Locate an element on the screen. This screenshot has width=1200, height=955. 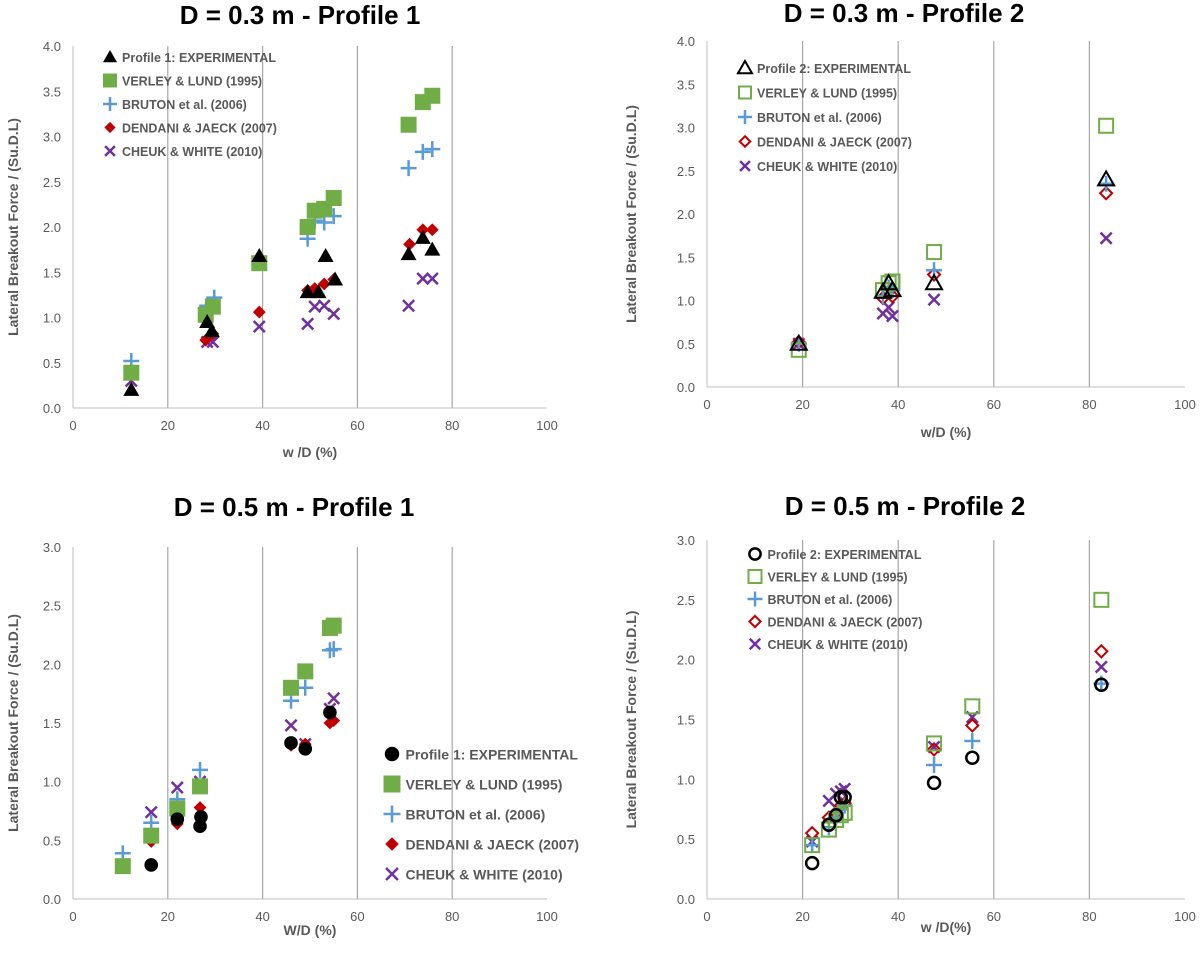
y-tick-label: 0.0 is located at coordinates (52, 899).